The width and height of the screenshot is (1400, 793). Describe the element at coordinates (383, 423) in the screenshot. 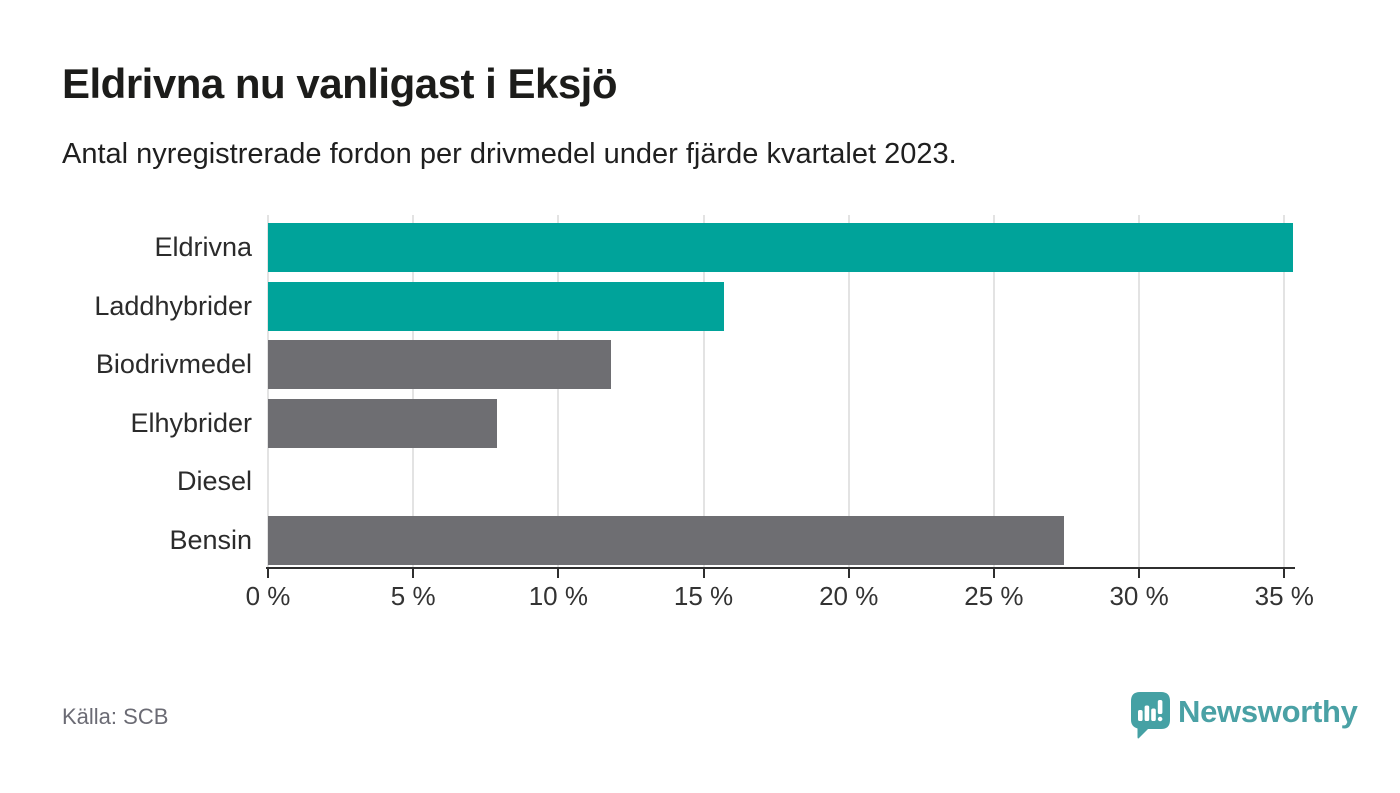

I see `bar-elhybrider` at that location.